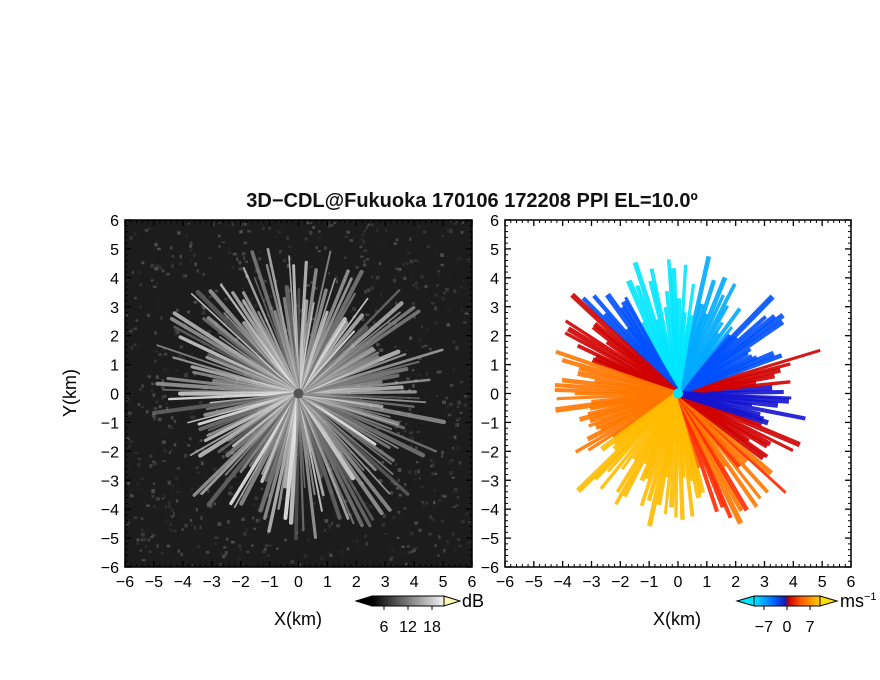  I want to click on intensity-rays, so click(299, 394).